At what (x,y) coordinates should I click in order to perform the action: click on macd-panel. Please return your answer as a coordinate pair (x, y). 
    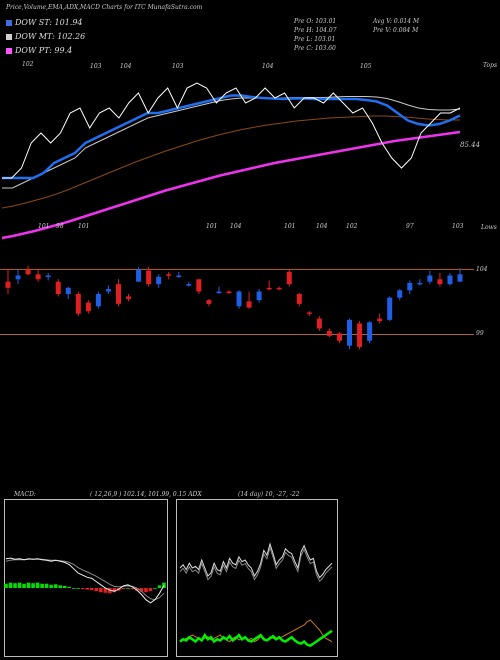
    Looking at the image, I should click on (86, 578).